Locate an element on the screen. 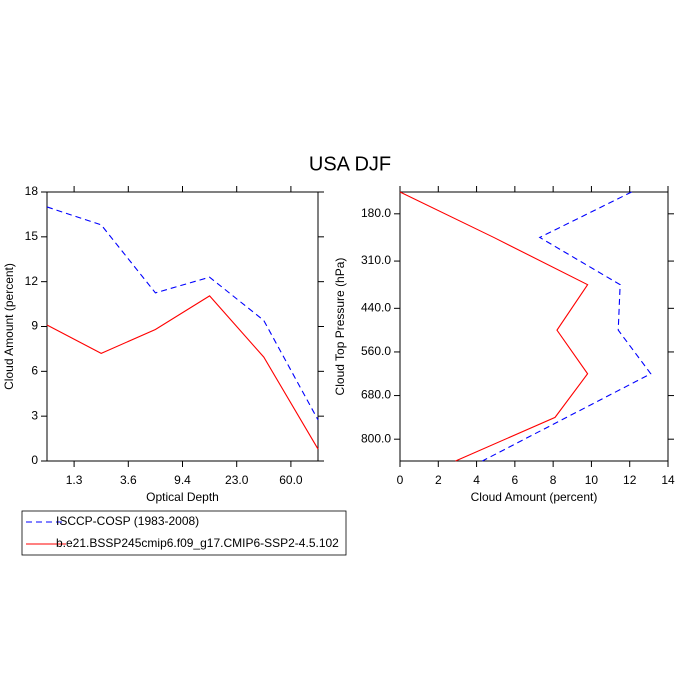 Image resolution: width=700 pixels, height=700 pixels. x-tick-label: 60.0 is located at coordinates (291, 480).